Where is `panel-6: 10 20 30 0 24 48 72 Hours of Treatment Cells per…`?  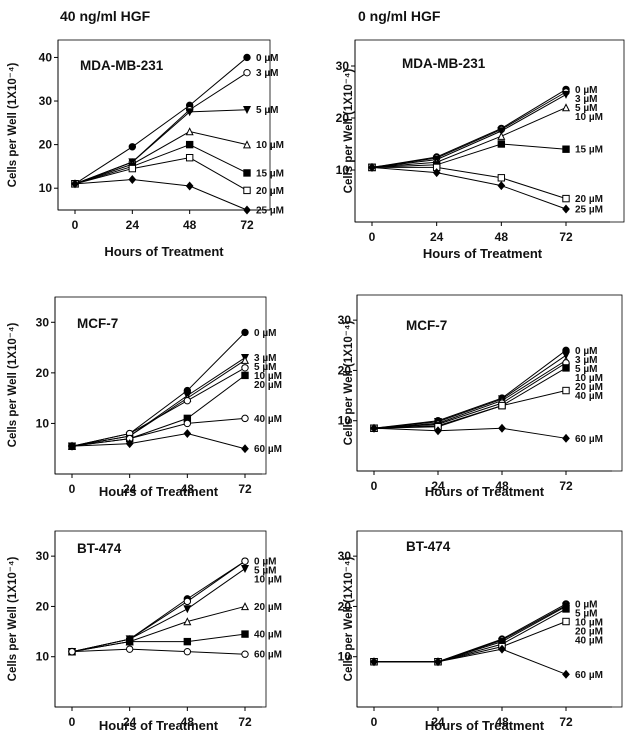
panel-6: 10 20 30 0 24 48 72 Hours of Treatment Cells per… is located at coordinates (480, 631).